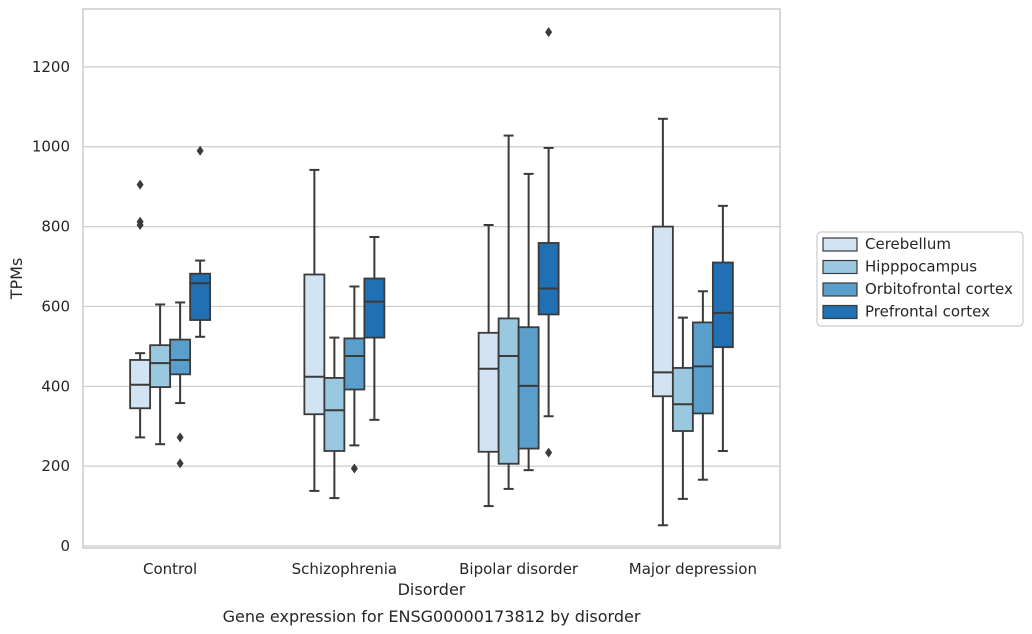 The height and width of the screenshot is (634, 1032). Describe the element at coordinates (55, 306) in the screenshot. I see `y-tick-label: 600` at that location.